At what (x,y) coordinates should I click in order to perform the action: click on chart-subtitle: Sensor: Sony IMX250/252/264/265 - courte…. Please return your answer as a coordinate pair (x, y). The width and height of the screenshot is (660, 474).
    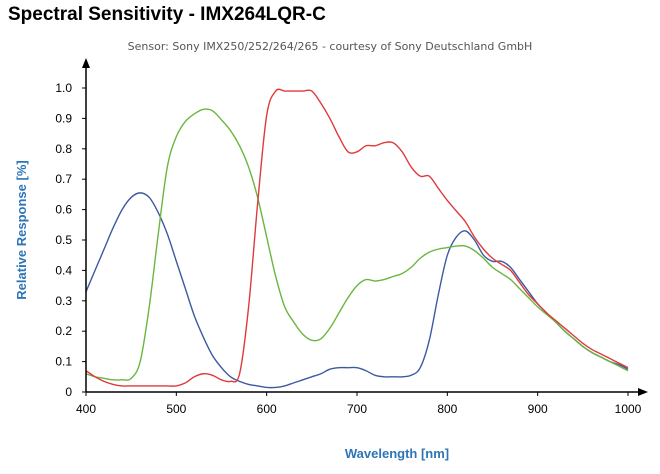
    Looking at the image, I should click on (330, 46).